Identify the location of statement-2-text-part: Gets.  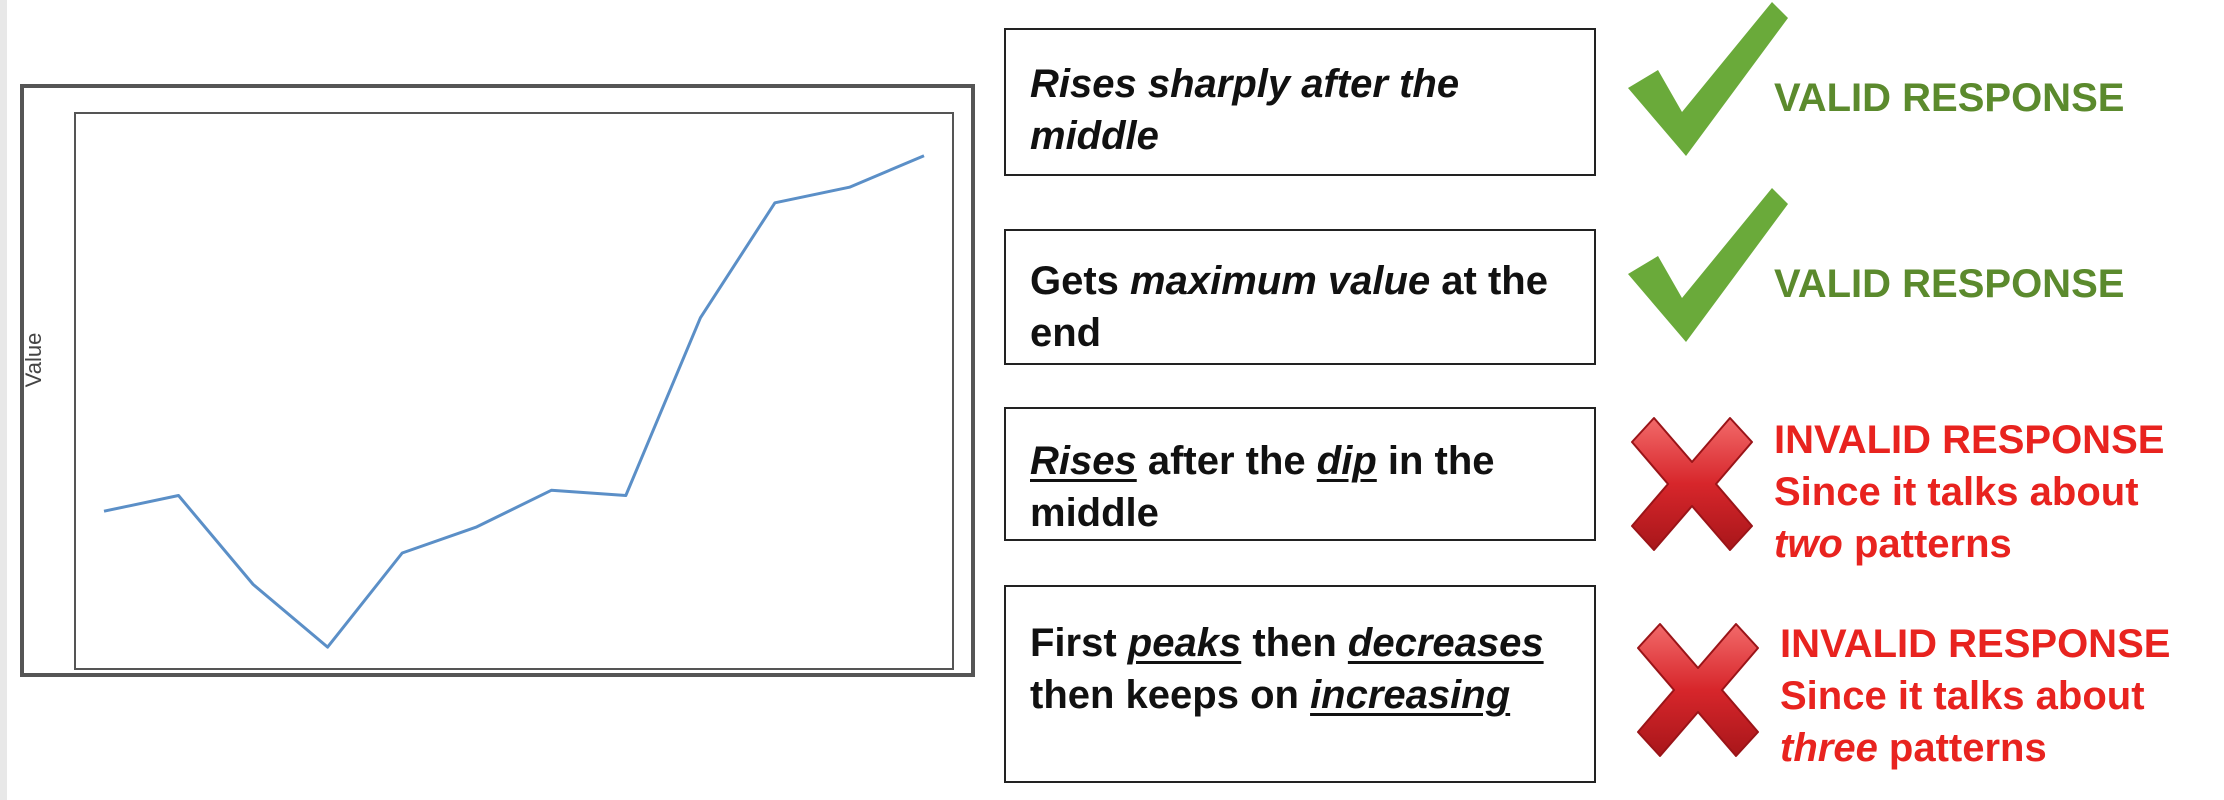
(1080, 281).